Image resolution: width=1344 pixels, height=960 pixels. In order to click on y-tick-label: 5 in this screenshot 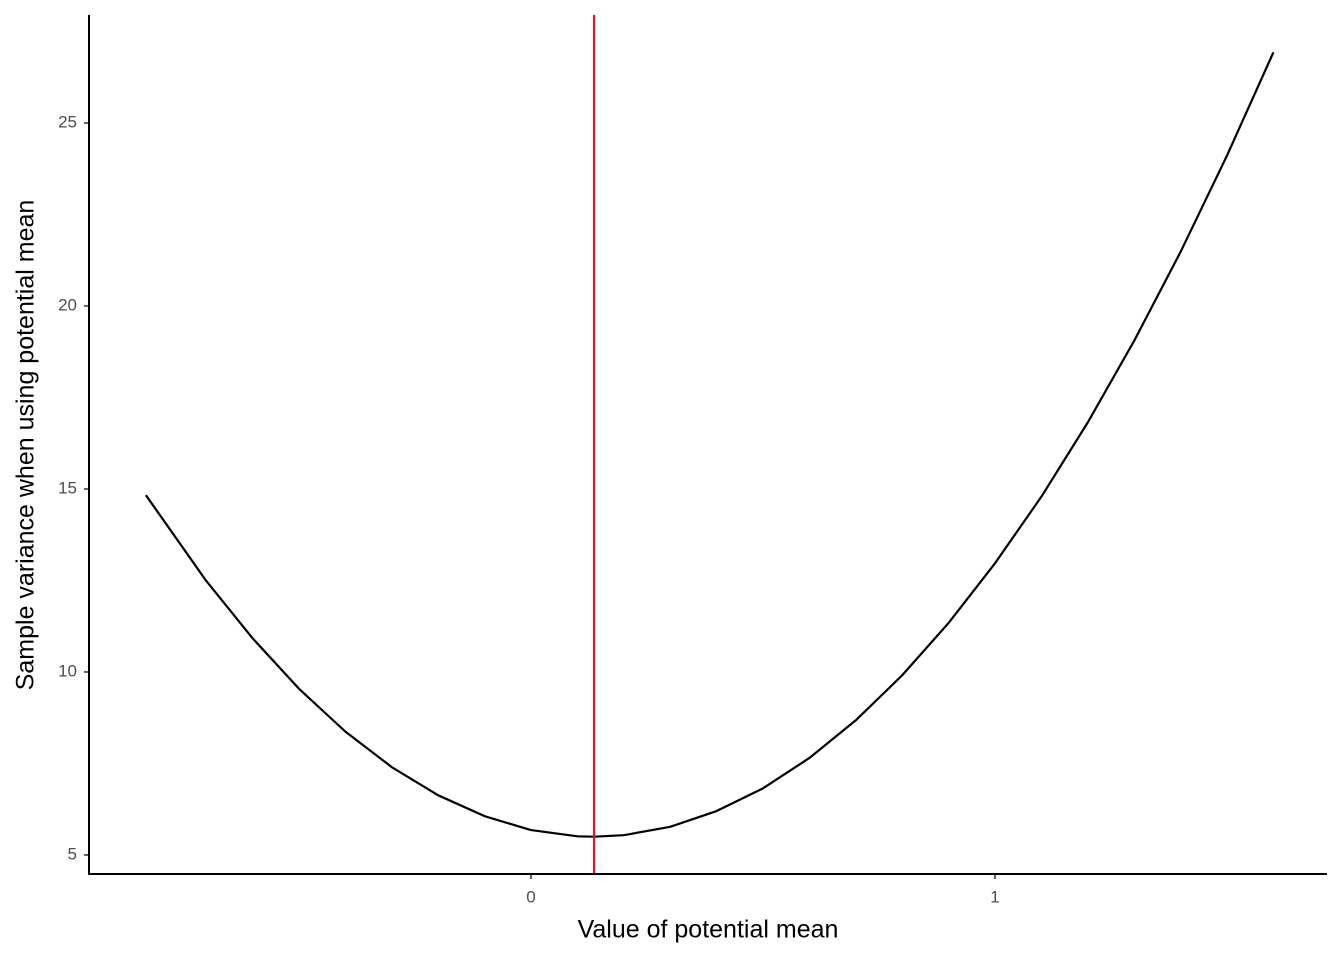, I will do `click(72, 853)`.